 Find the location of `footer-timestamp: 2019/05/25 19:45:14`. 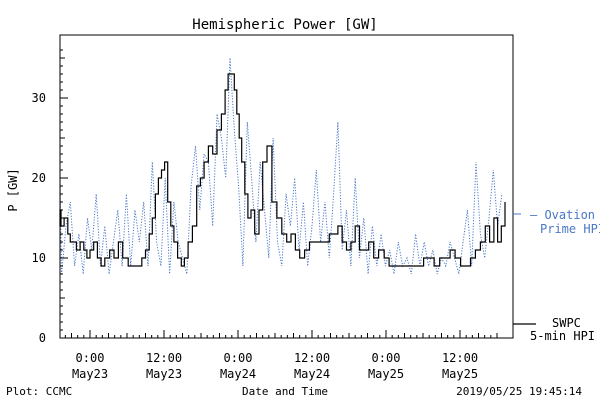

footer-timestamp: 2019/05/25 19:45:14 is located at coordinates (519, 391).